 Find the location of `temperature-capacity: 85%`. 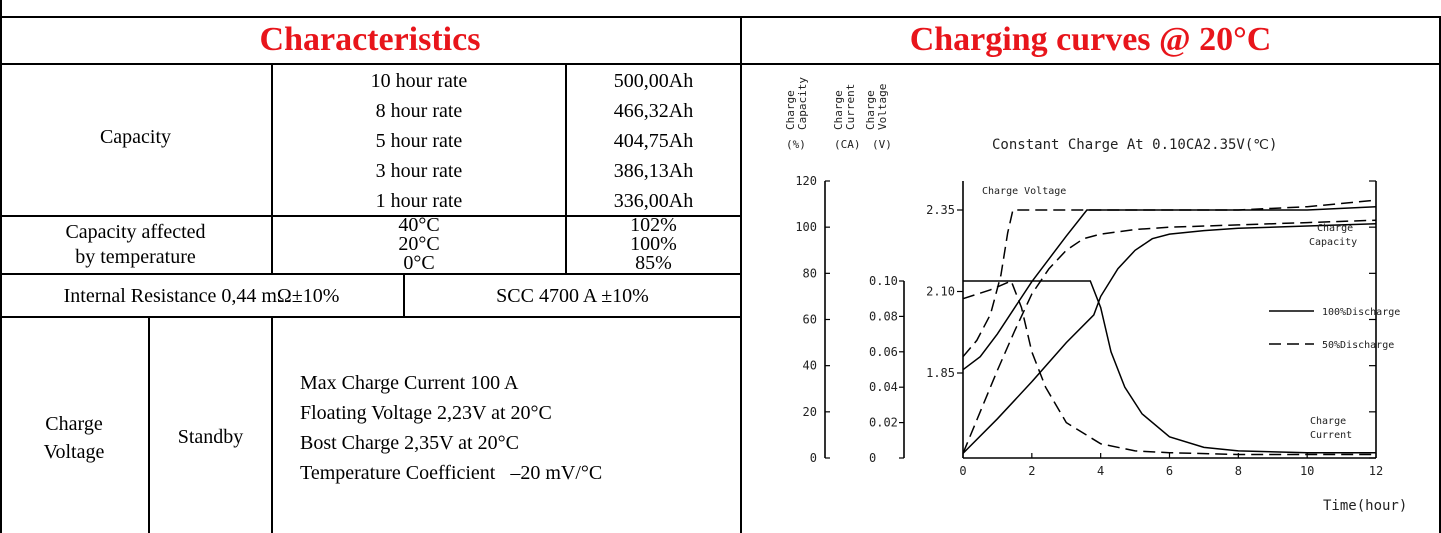

temperature-capacity: 85% is located at coordinates (653, 263).